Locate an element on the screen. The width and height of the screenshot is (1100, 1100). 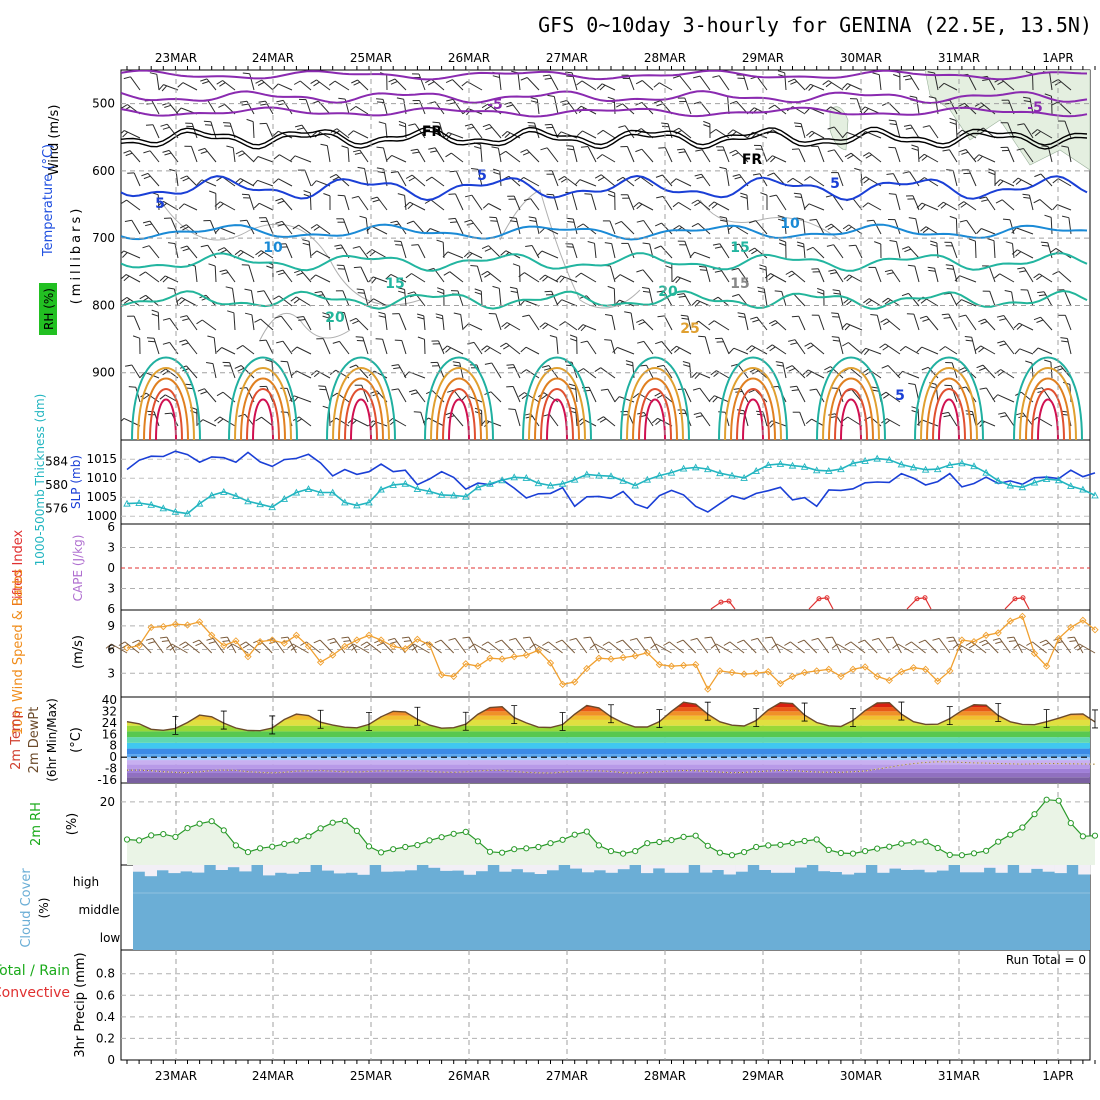
temperature-label: Temperature (°C) is located at coordinates (48, 200).